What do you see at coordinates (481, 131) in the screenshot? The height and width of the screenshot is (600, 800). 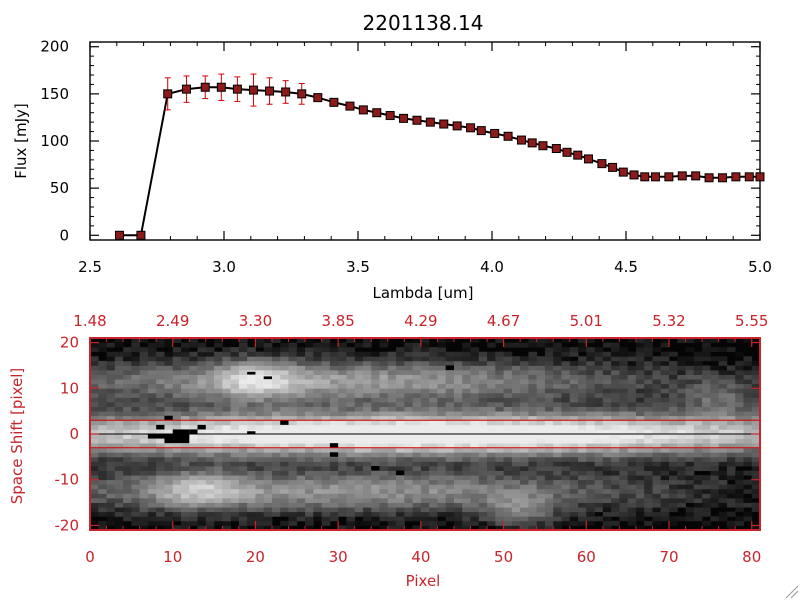 I see `spectrum-point` at bounding box center [481, 131].